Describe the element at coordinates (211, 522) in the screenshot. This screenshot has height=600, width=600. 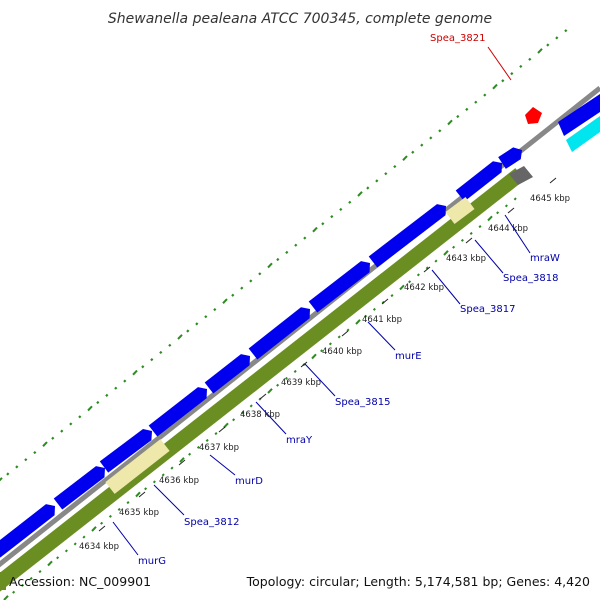
I see `gene-label: Spea_3812` at that location.